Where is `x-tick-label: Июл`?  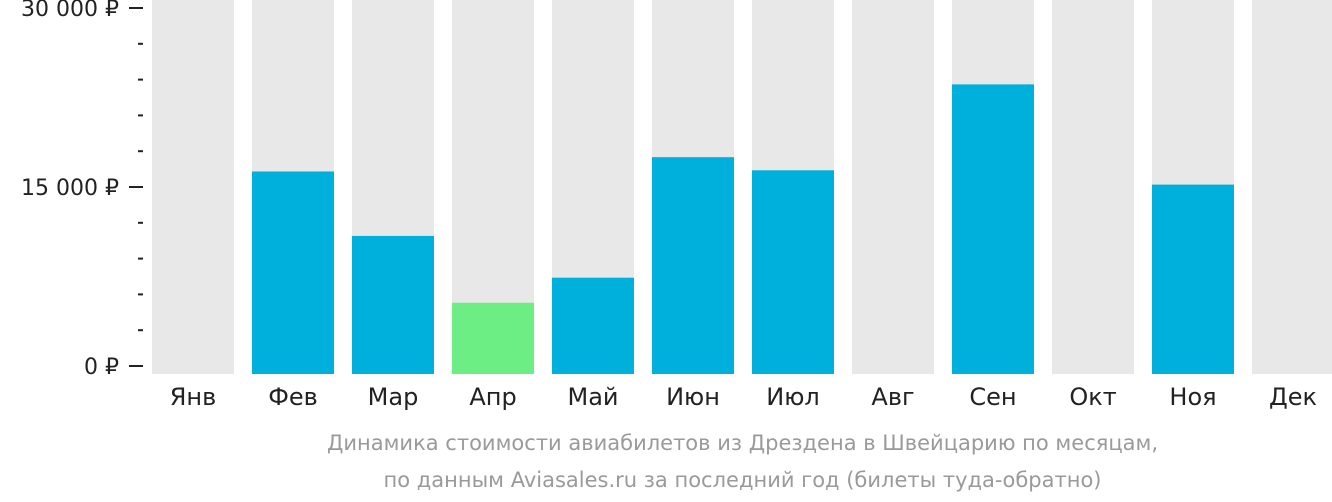
x-tick-label: Июл is located at coordinates (793, 397).